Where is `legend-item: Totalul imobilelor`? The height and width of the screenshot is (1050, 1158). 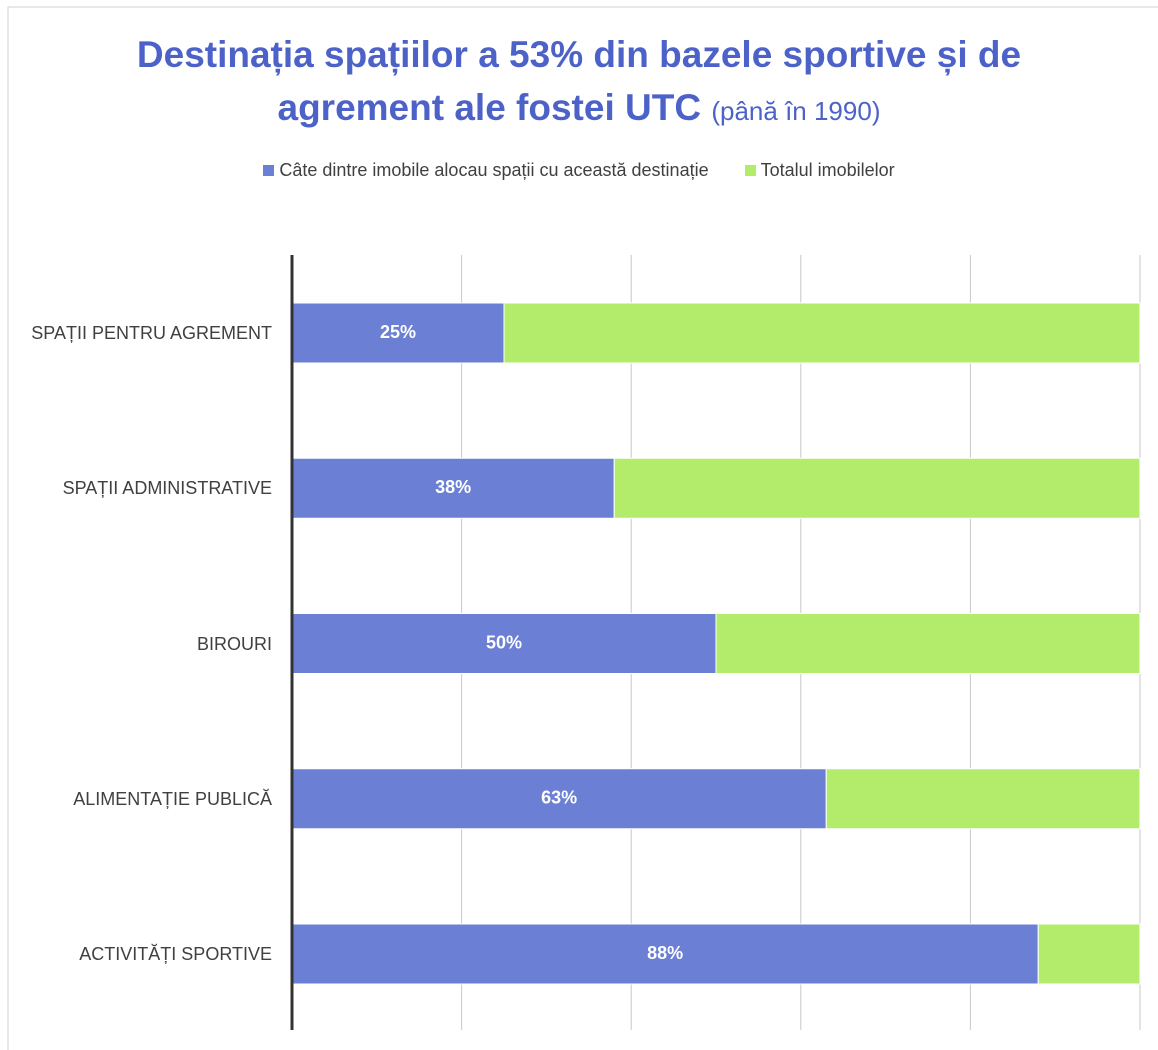
legend-item: Totalul imobilelor is located at coordinates (819, 170).